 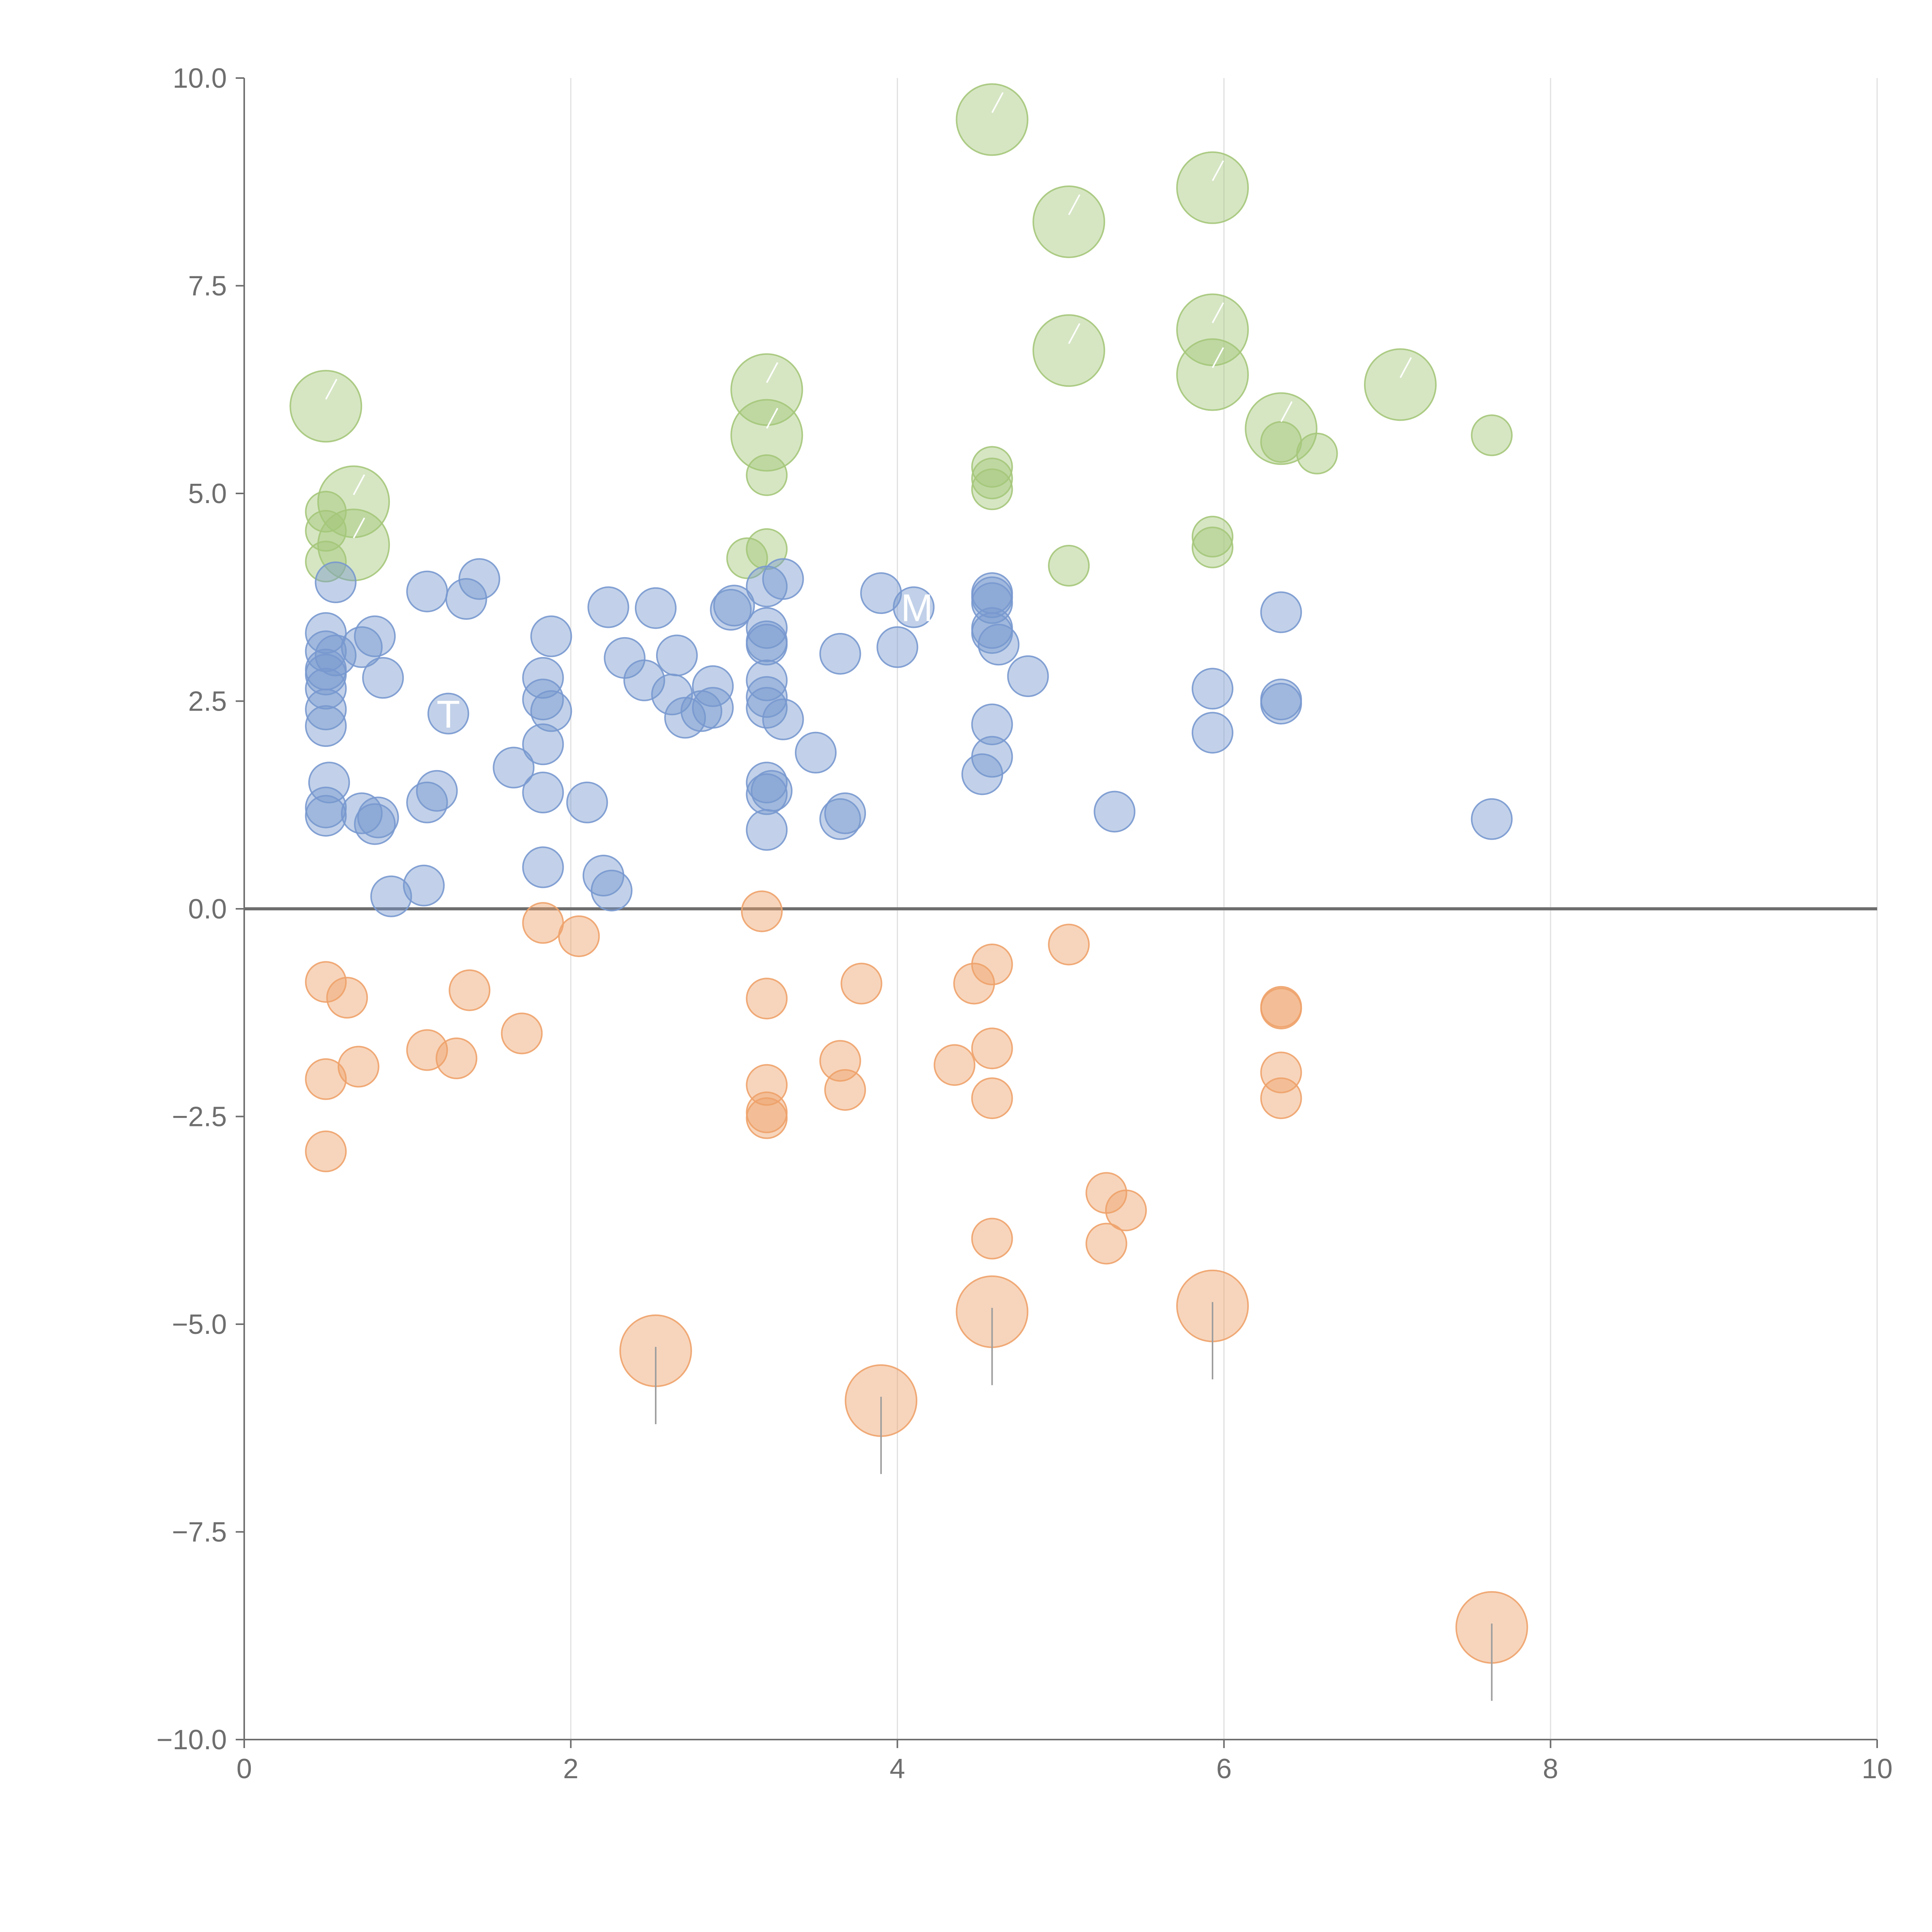 I want to click on y-tick-label: −5.0, so click(x=200, y=1325).